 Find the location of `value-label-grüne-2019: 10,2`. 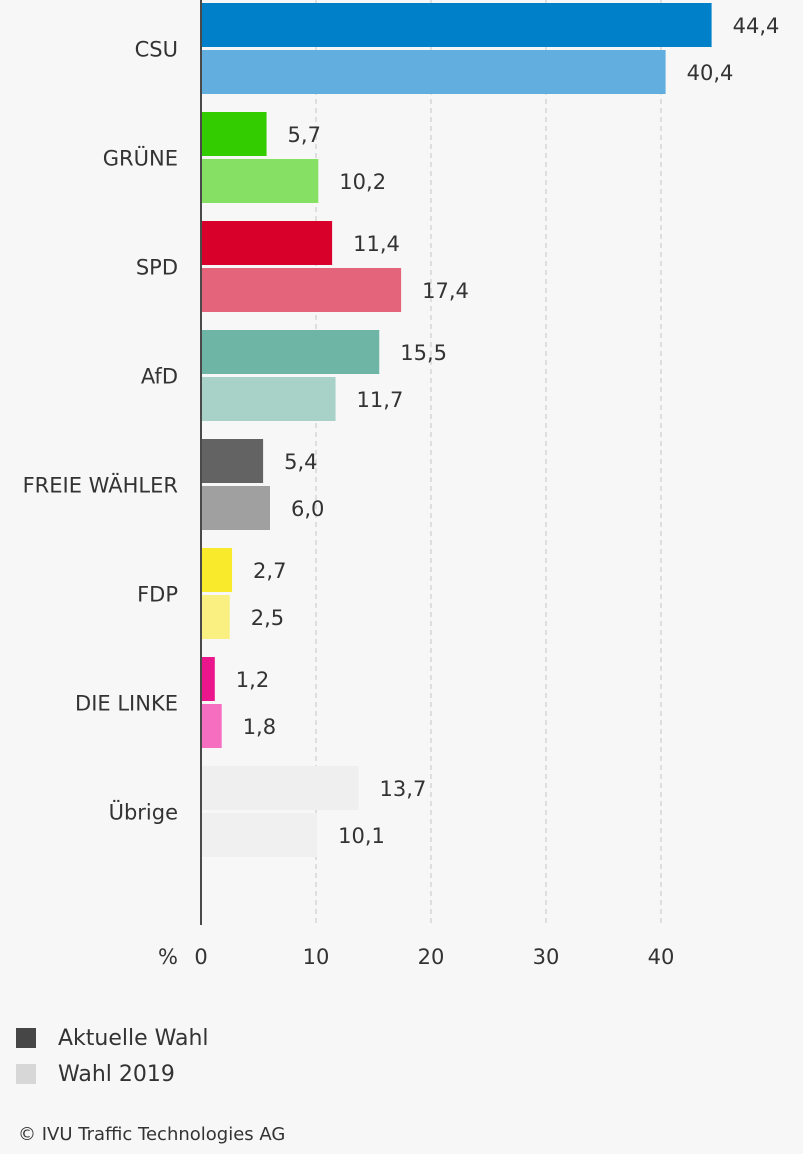

value-label-grüne-2019: 10,2 is located at coordinates (362, 182).